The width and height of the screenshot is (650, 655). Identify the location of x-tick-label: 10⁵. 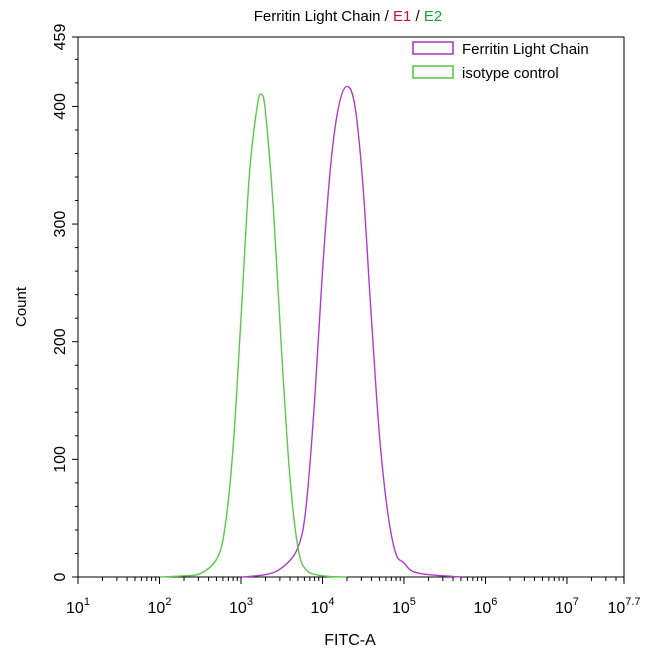
(404, 606).